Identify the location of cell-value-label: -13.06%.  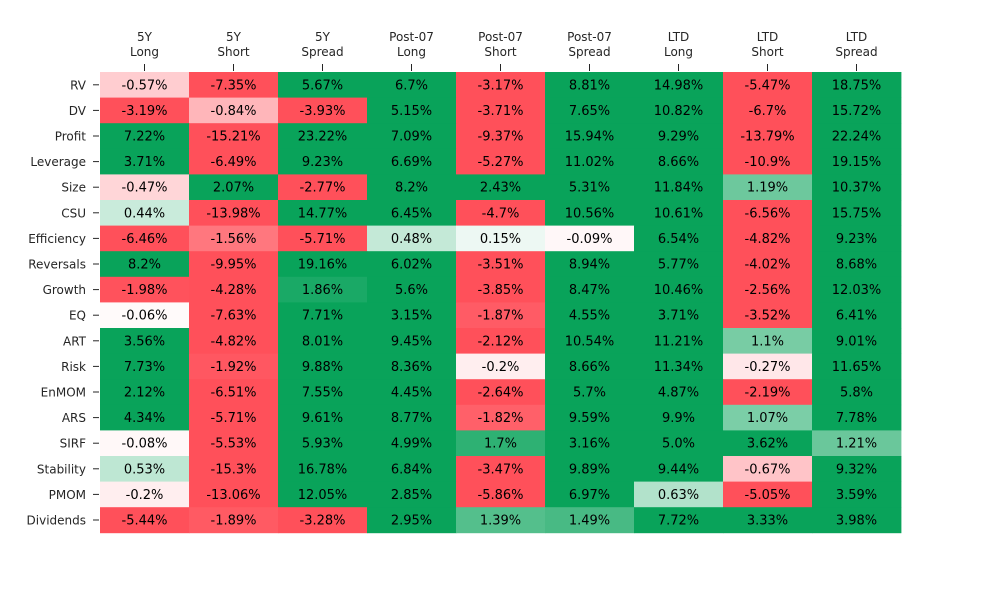
(233, 495).